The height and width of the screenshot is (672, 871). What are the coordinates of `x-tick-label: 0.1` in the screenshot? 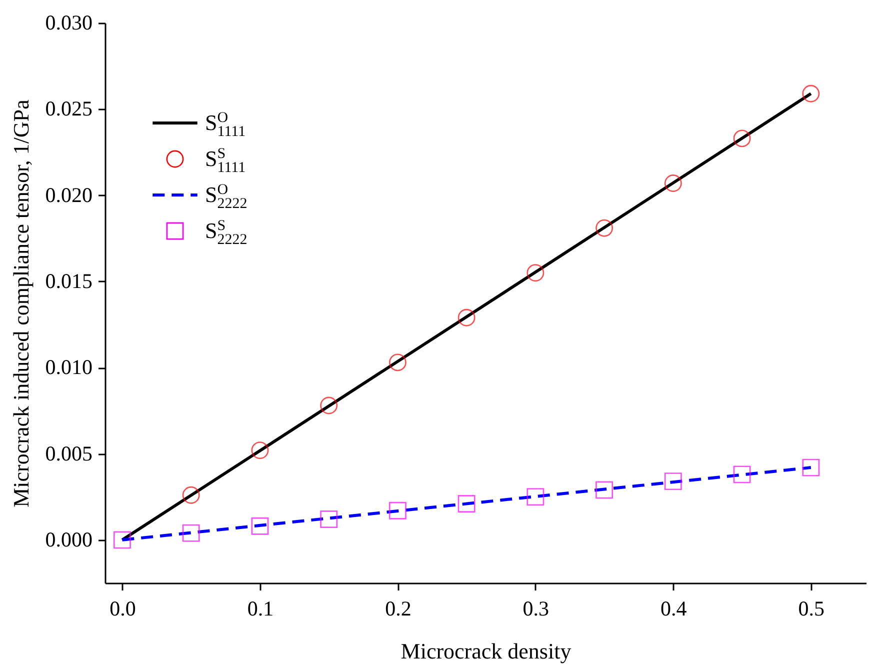 It's located at (260, 608).